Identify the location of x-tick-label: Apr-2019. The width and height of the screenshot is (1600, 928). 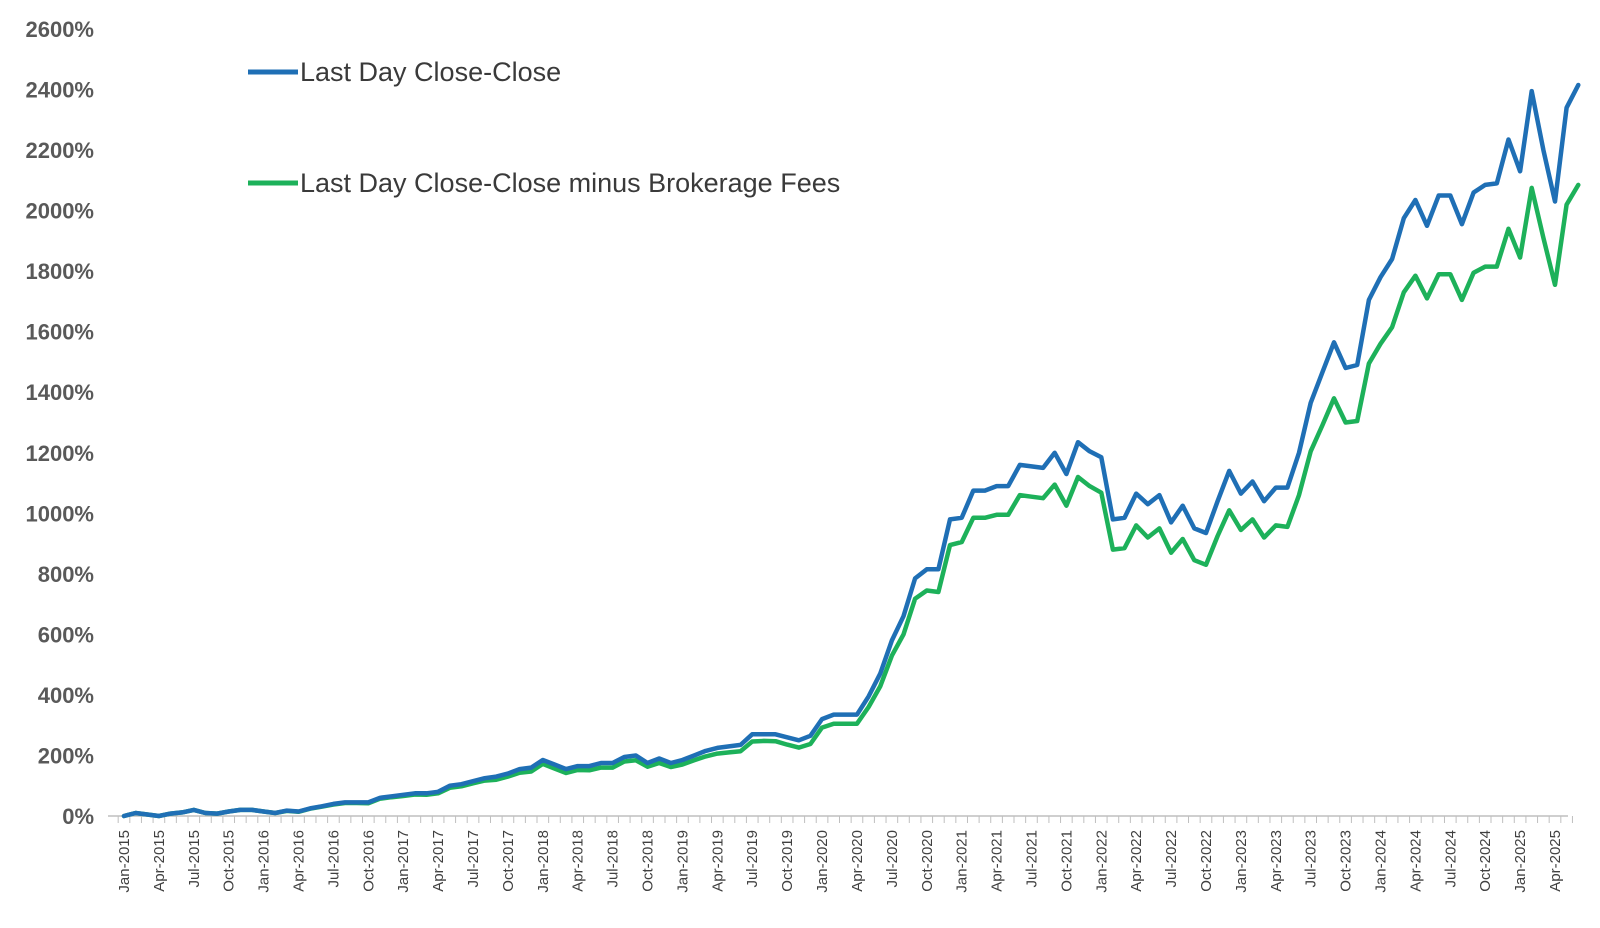
(717, 861).